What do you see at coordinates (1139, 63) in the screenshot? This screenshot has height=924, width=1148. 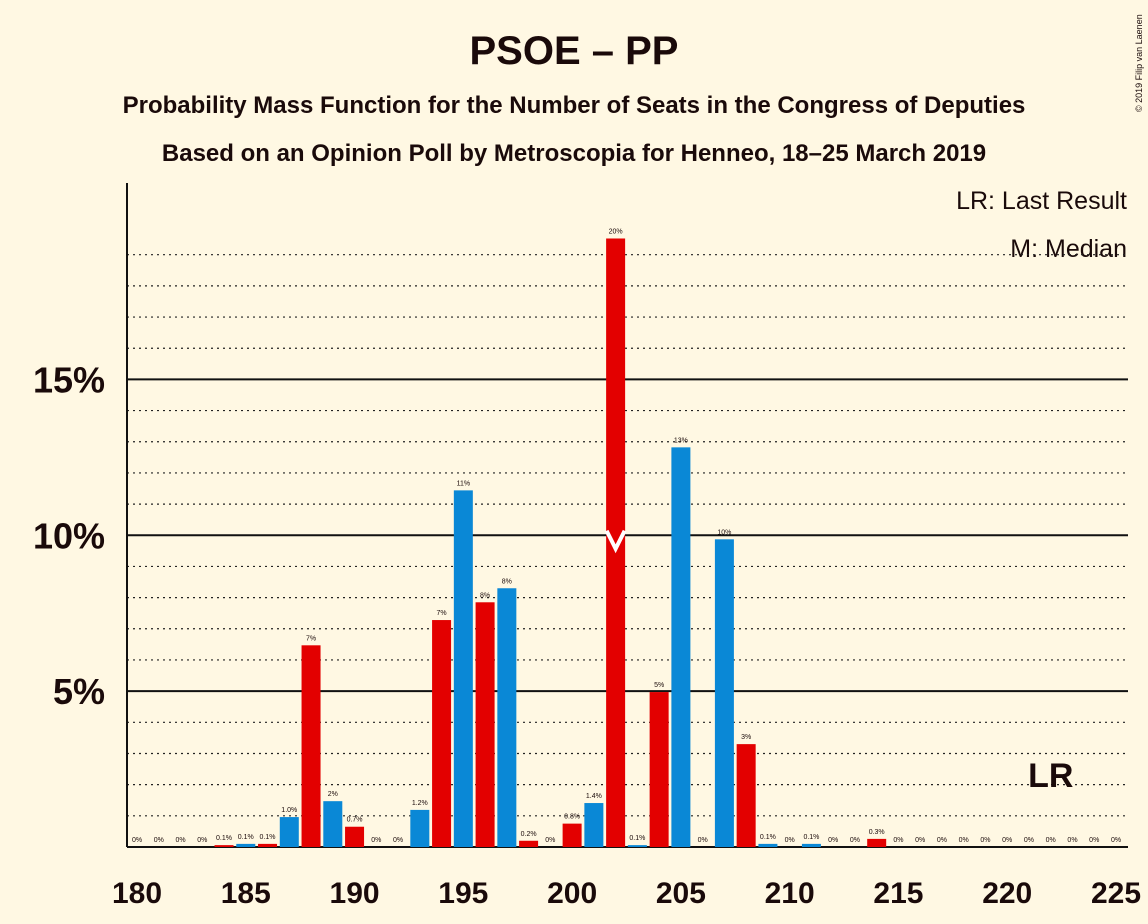 I see `copyright: © 2019 Filip van Laenen` at bounding box center [1139, 63].